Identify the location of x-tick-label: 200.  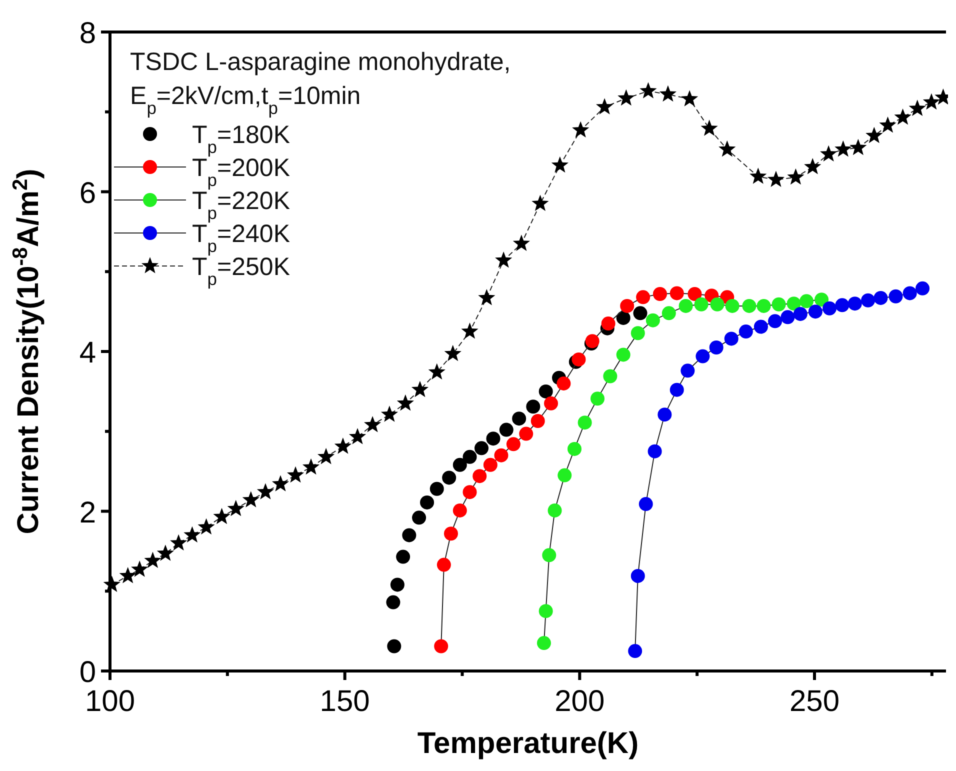
(579, 701).